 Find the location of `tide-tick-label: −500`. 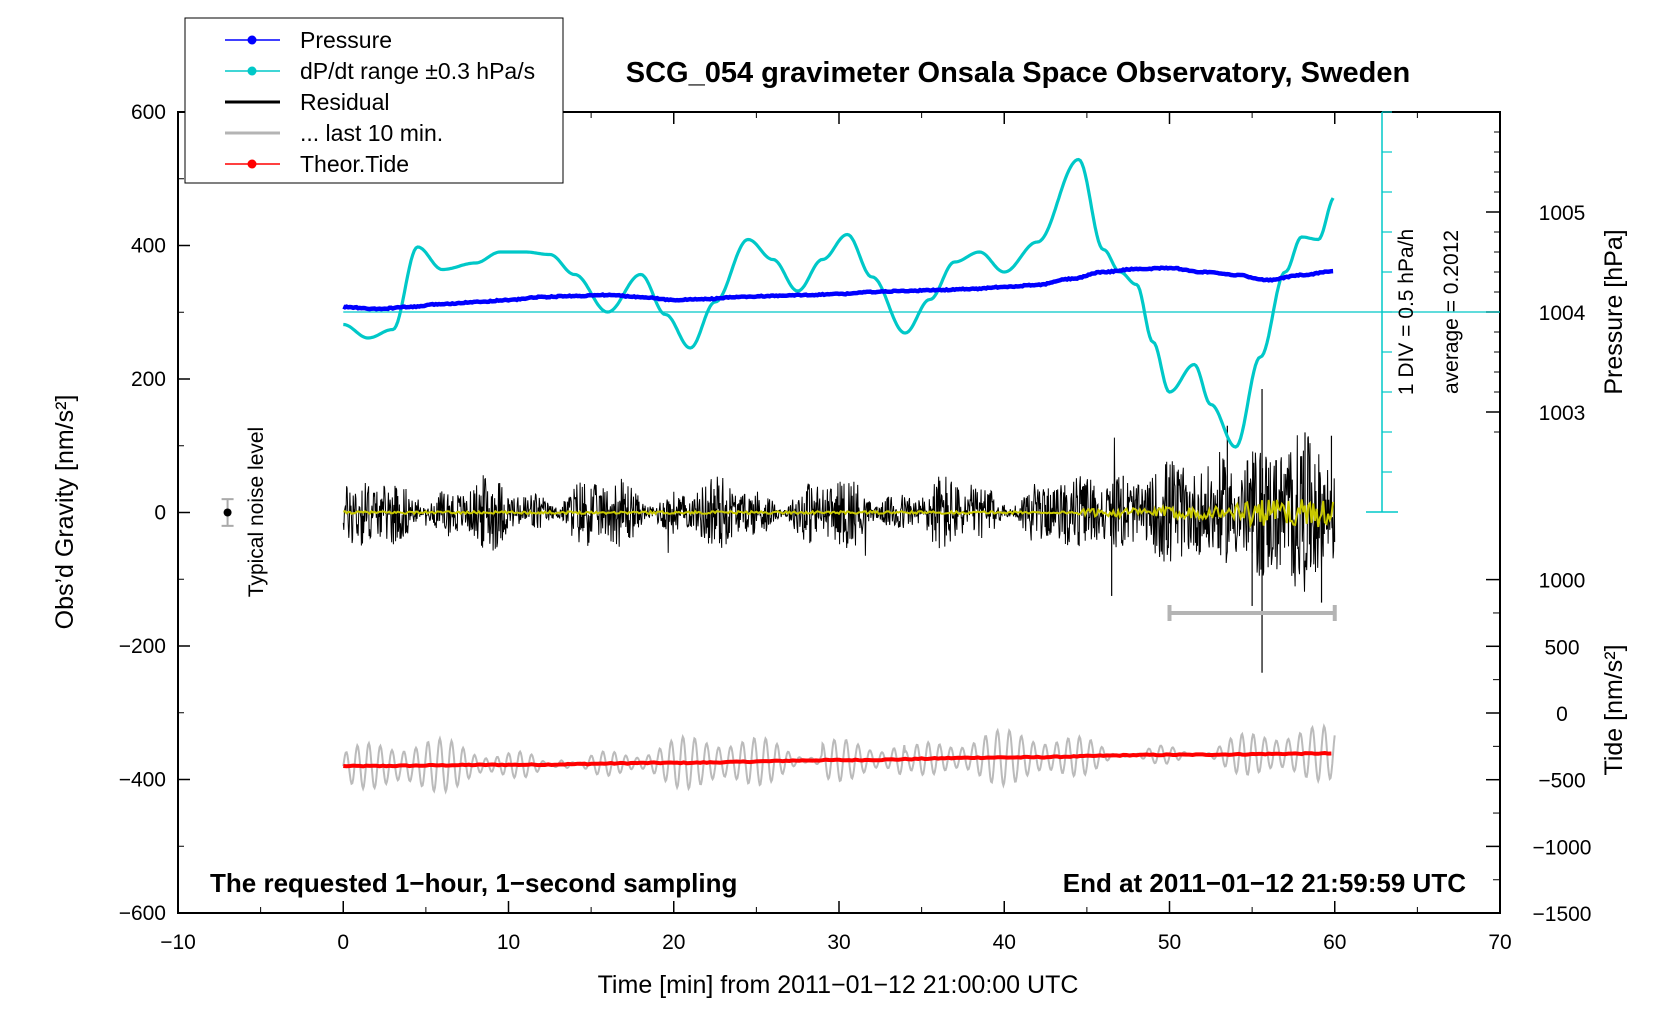

tide-tick-label: −500 is located at coordinates (1561, 781).